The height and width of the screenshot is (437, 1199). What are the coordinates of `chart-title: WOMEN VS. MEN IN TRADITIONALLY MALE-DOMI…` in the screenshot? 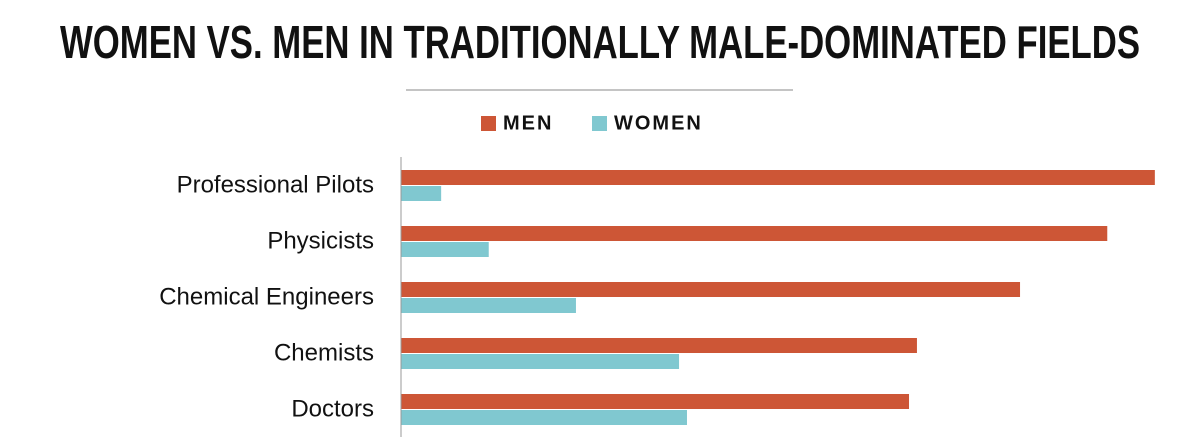 It's located at (600, 42).